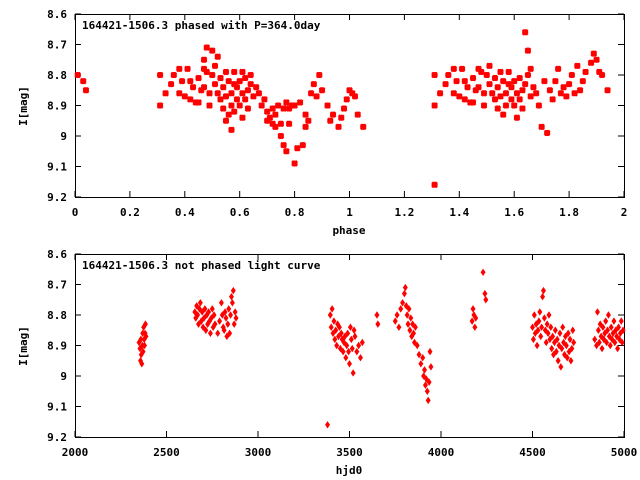  What do you see at coordinates (201, 265) in the screenshot?
I see `chart-title: 164421-1506.3 not phased light curve` at bounding box center [201, 265].